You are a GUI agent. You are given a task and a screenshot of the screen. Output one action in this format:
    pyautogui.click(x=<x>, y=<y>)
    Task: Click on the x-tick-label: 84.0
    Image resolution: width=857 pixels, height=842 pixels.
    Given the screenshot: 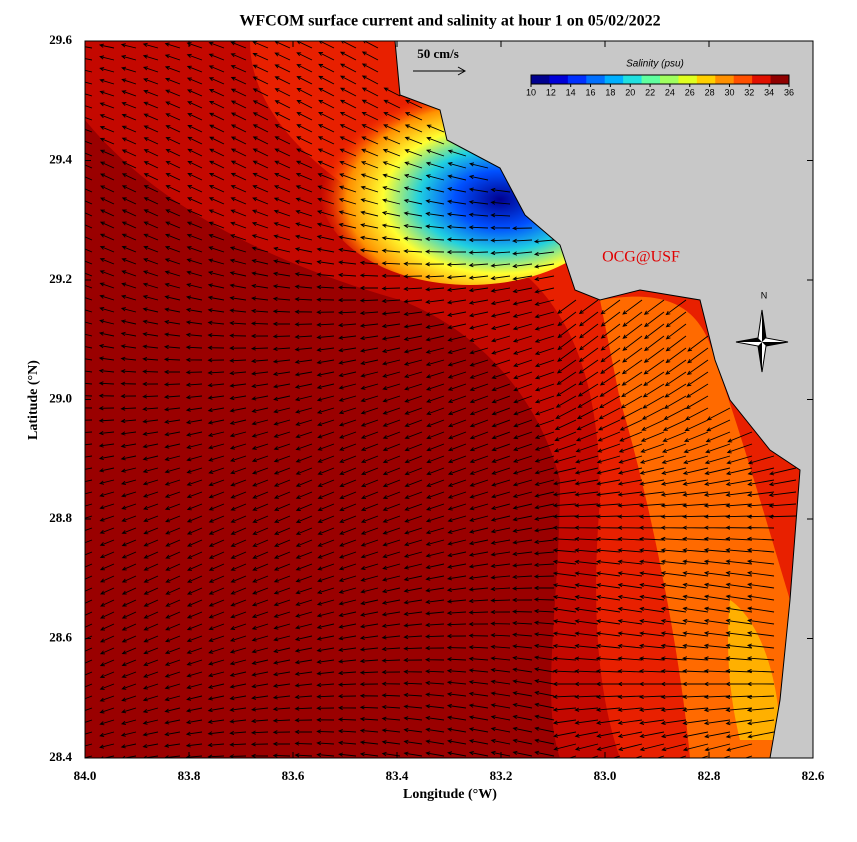 What is the action you would take?
    pyautogui.click(x=85, y=775)
    